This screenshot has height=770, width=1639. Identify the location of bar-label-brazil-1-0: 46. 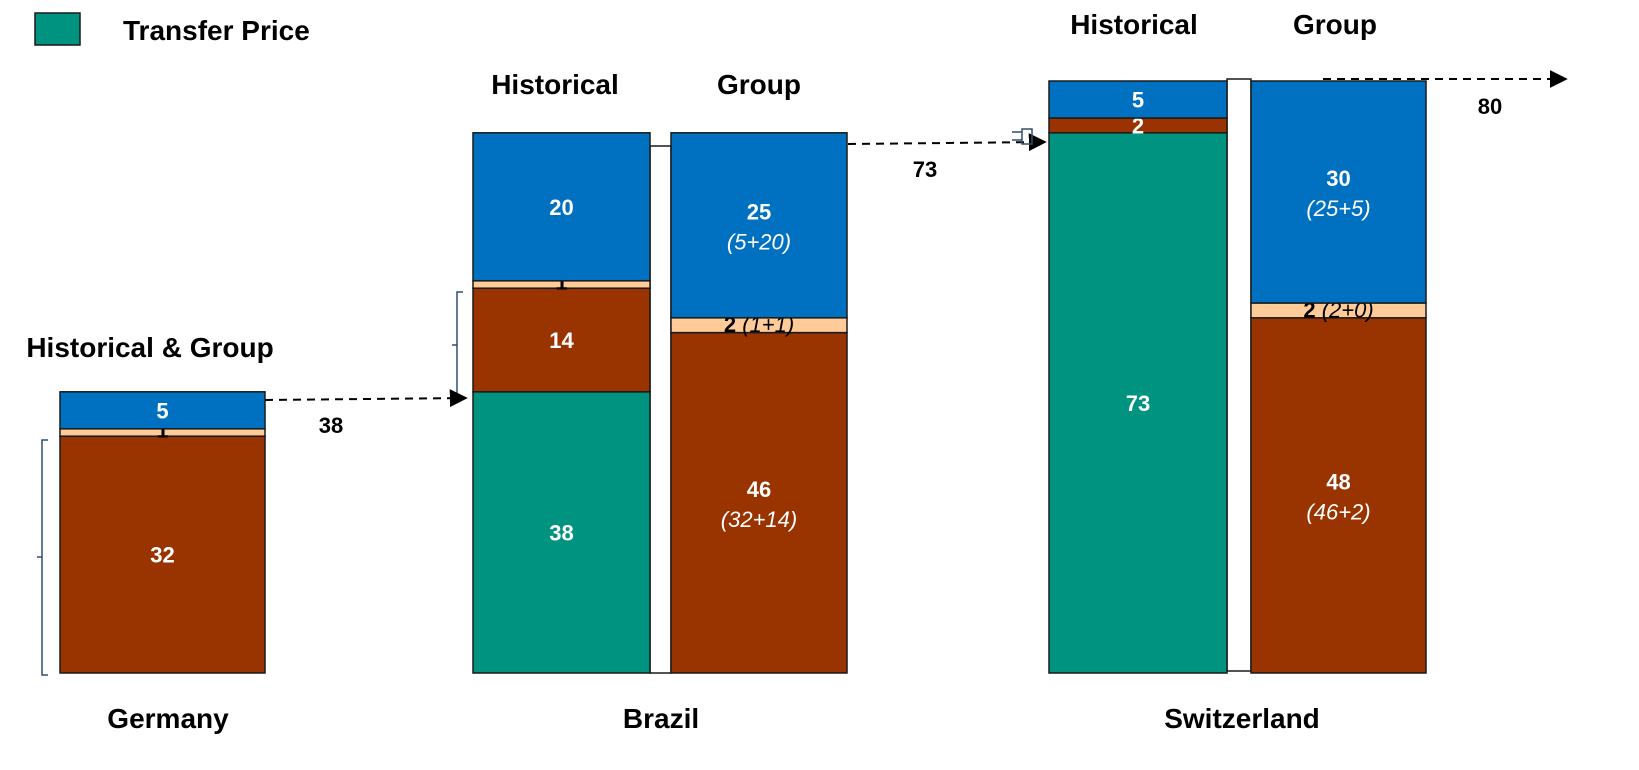
(759, 489).